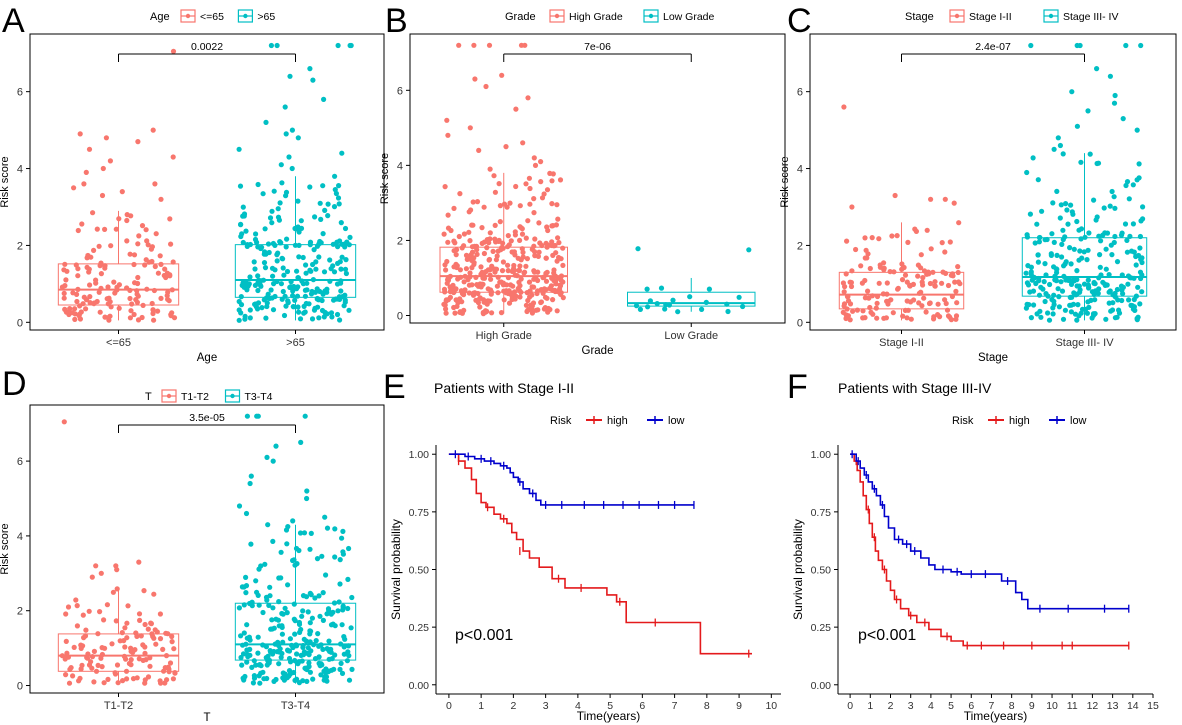 This screenshot has height=725, width=1182. What do you see at coordinates (821, 628) in the screenshot?
I see `y-tick-label: 0.25` at bounding box center [821, 628].